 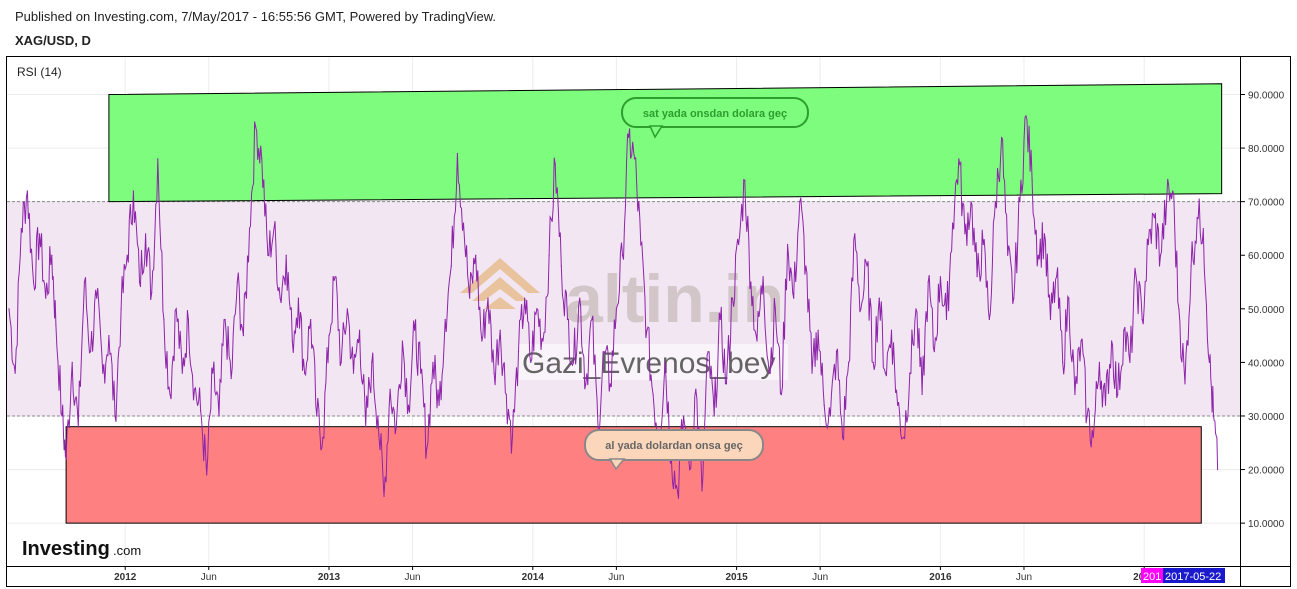 I want to click on x-tick-label: 2013, so click(x=329, y=577).